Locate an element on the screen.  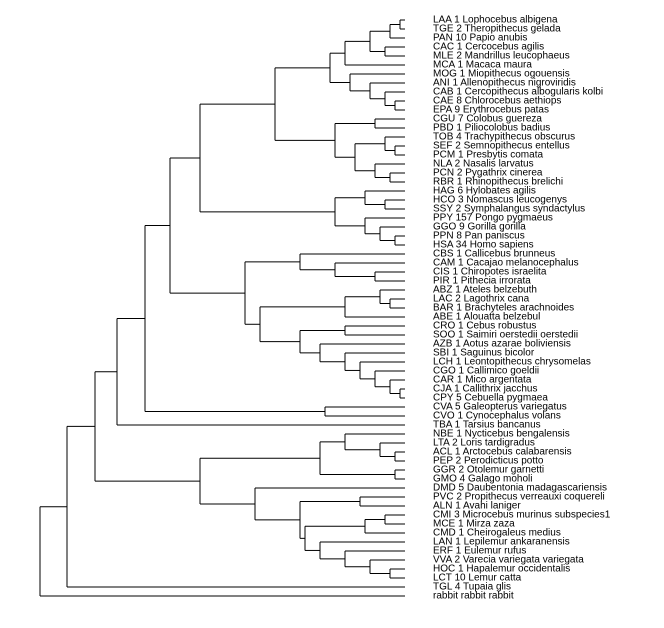
leaf-label: CGO 1 Callimico goeldii is located at coordinates (486, 371).